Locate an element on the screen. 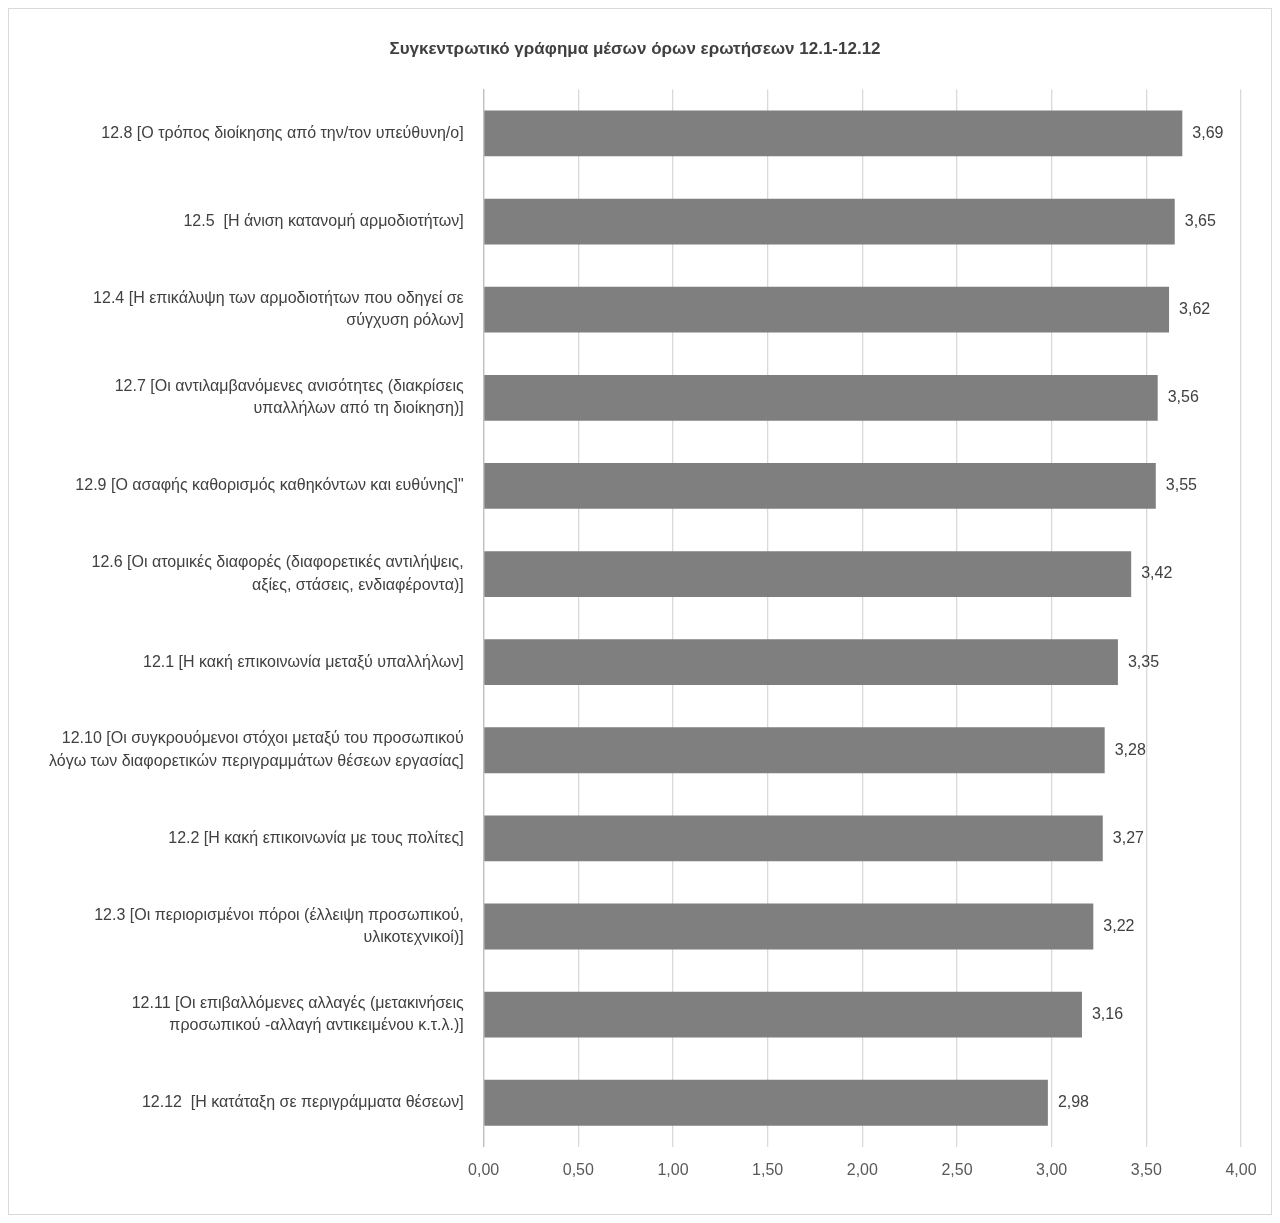  y-tick-label: 12.2 [Η κακή επικοινωνία με τους πολίτες] is located at coordinates (316, 837).